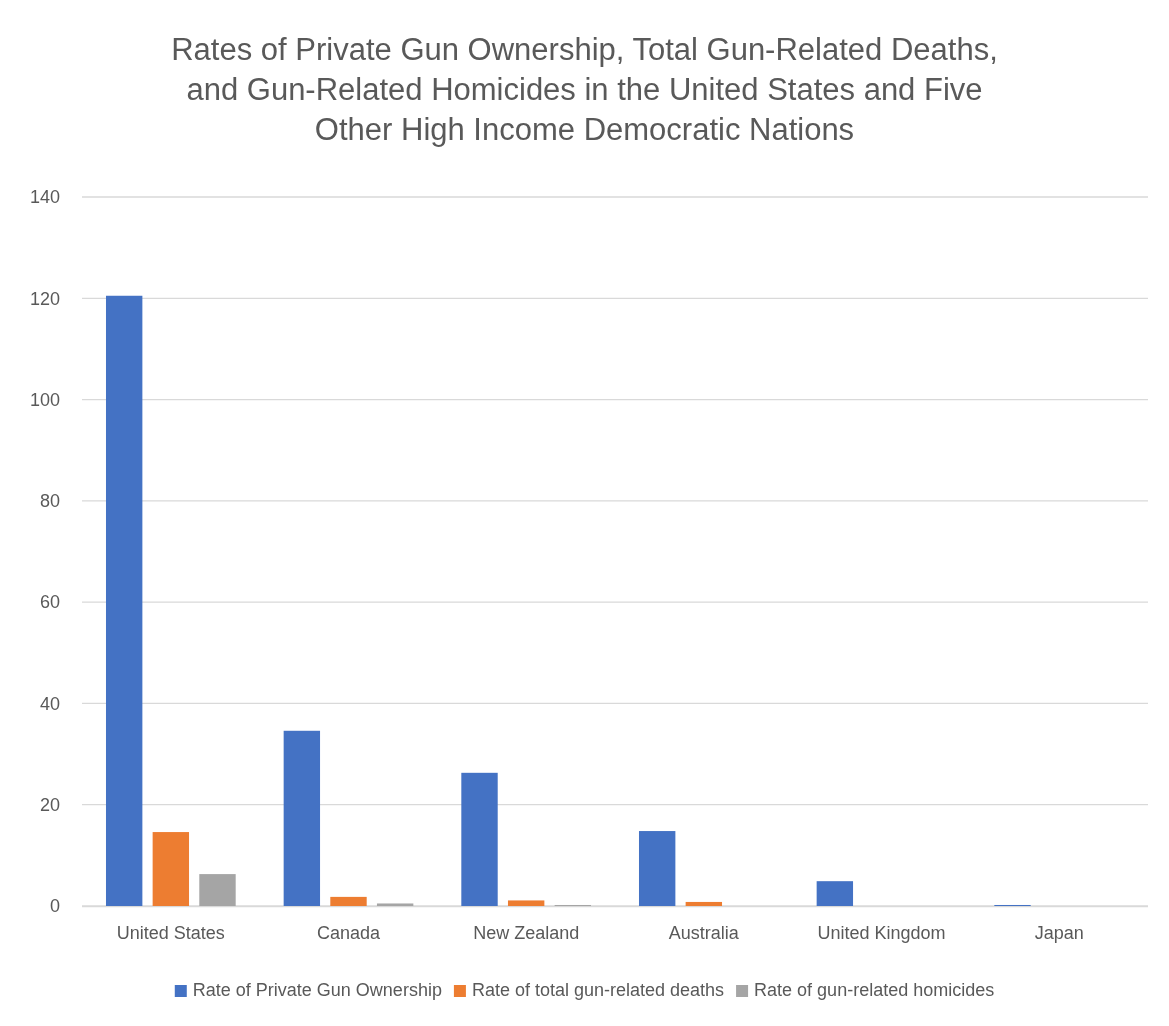 The width and height of the screenshot is (1169, 1026). I want to click on y-tick-label: 120, so click(44, 298).